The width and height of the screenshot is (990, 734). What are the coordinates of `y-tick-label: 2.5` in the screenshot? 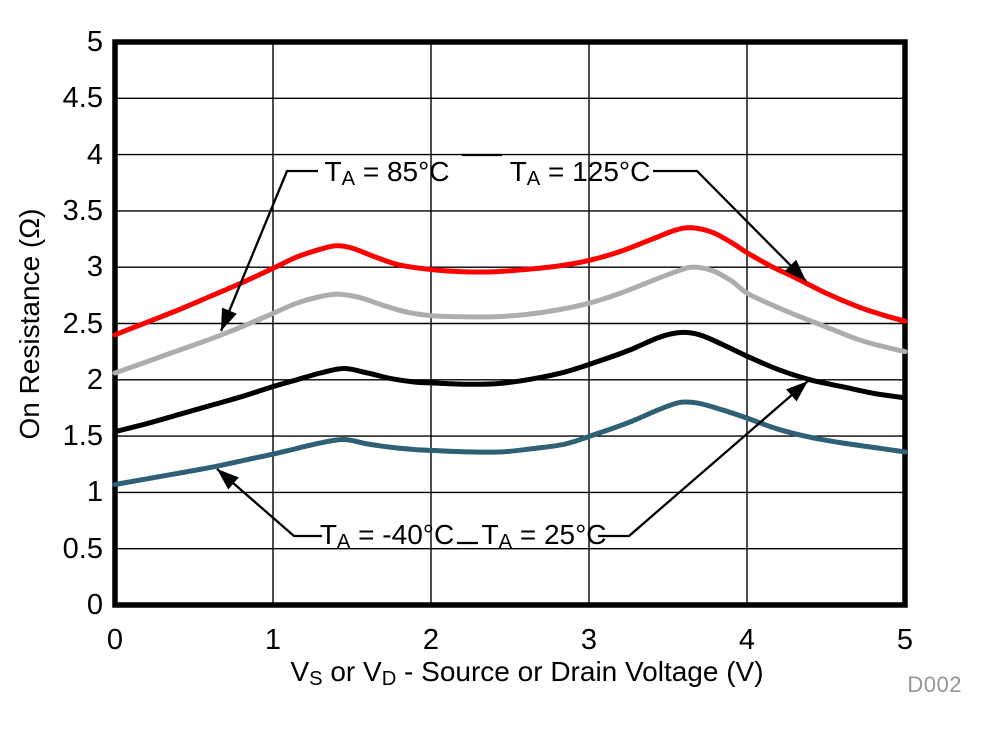 It's located at (82, 323).